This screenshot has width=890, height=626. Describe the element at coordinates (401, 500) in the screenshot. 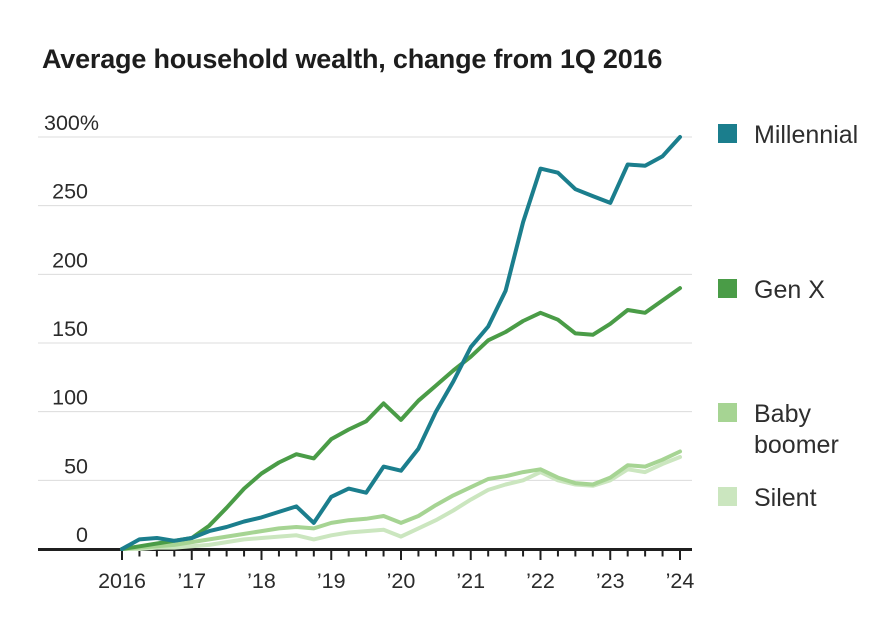

I see `chart-line-baby-boomer` at that location.